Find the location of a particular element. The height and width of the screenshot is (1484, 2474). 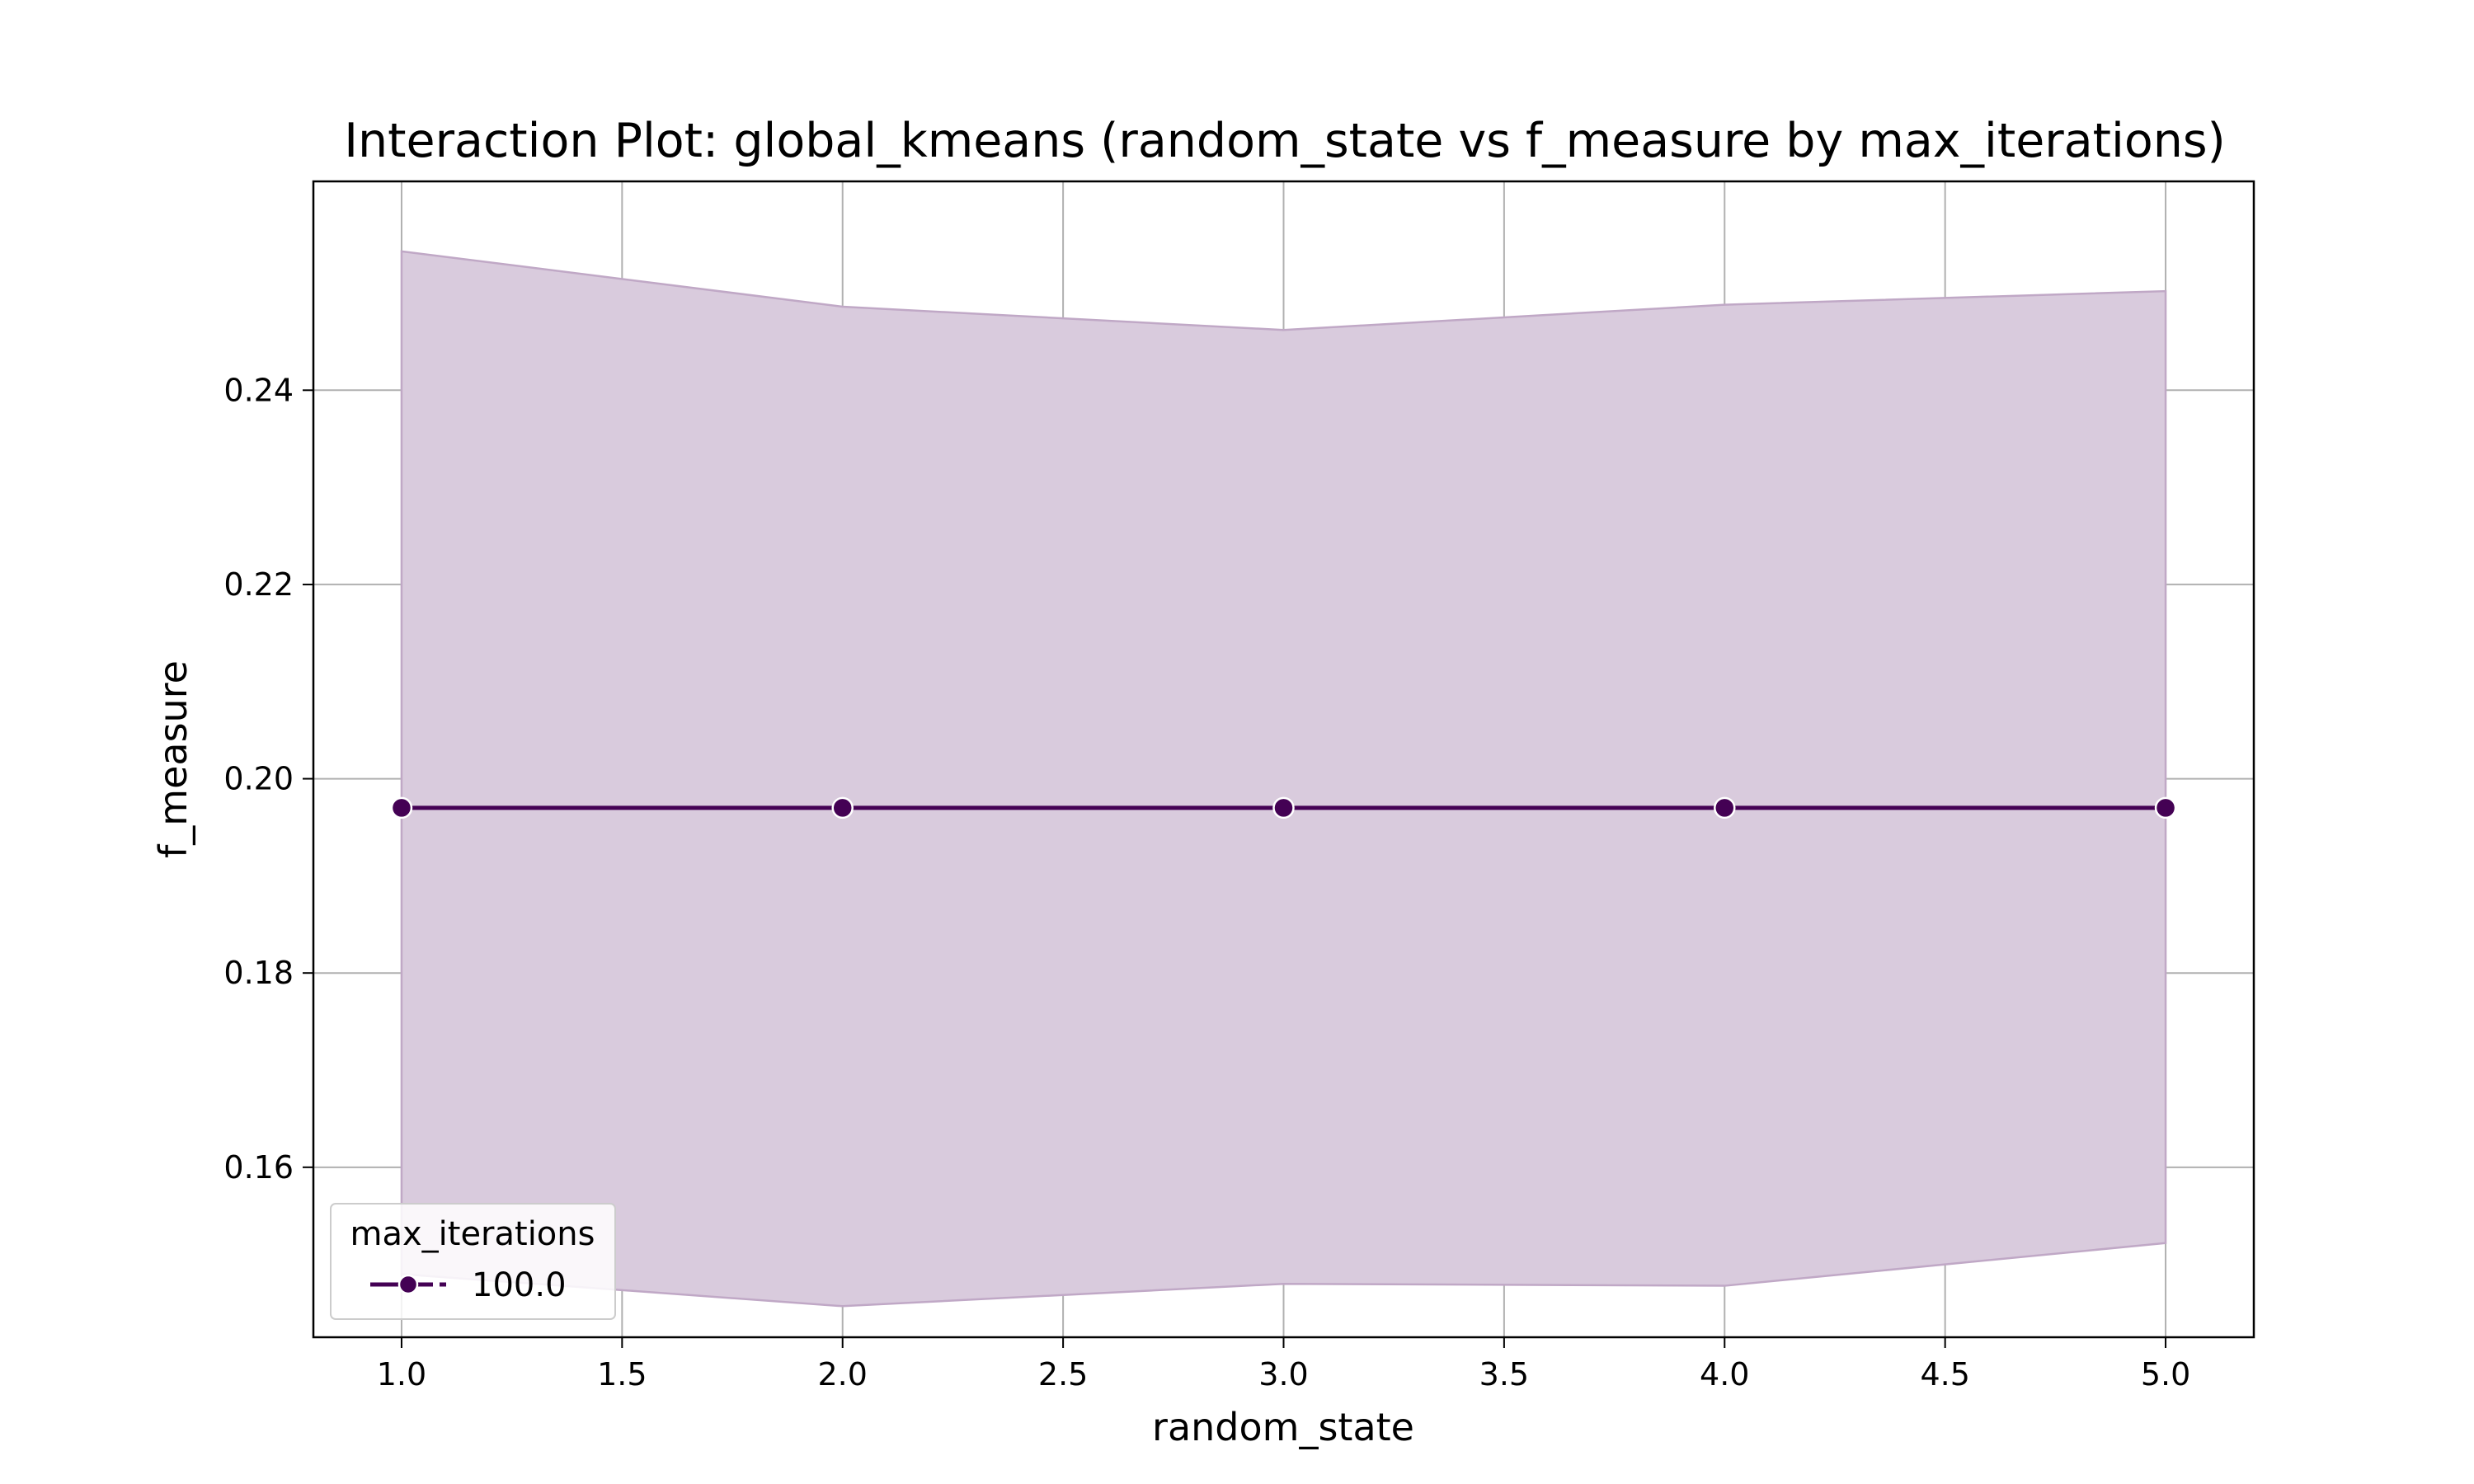

y-tick-label: 0.20 is located at coordinates (258, 779).